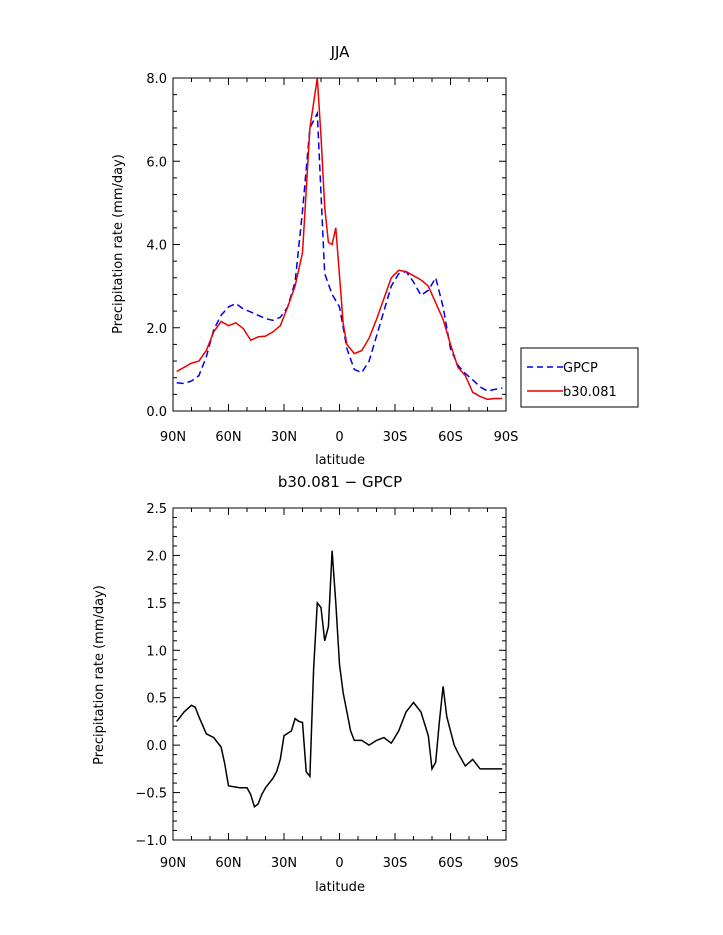  Describe the element at coordinates (151, 794) in the screenshot. I see `y-tick-label: −0.5` at that location.